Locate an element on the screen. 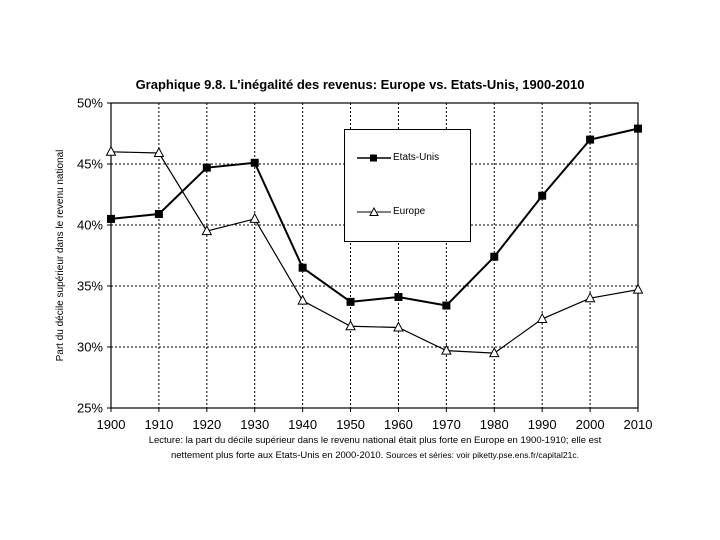  x-tick-label: 1910 is located at coordinates (158, 424).